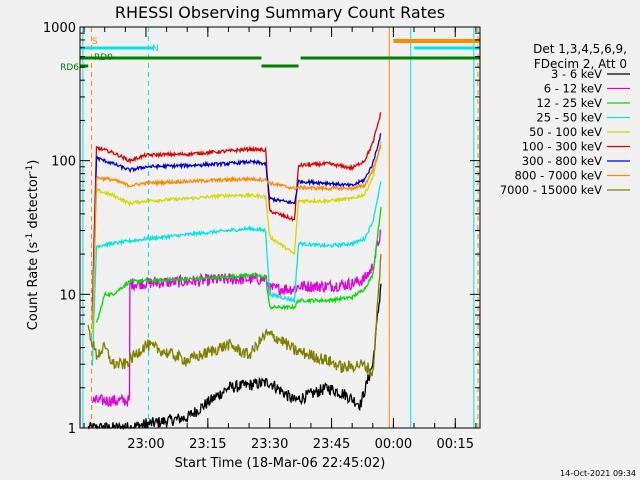 The image size is (640, 480). What do you see at coordinates (280, 463) in the screenshot?
I see `x-axis-label: Start Time (18-Mar-06 22:45:02)` at bounding box center [280, 463].